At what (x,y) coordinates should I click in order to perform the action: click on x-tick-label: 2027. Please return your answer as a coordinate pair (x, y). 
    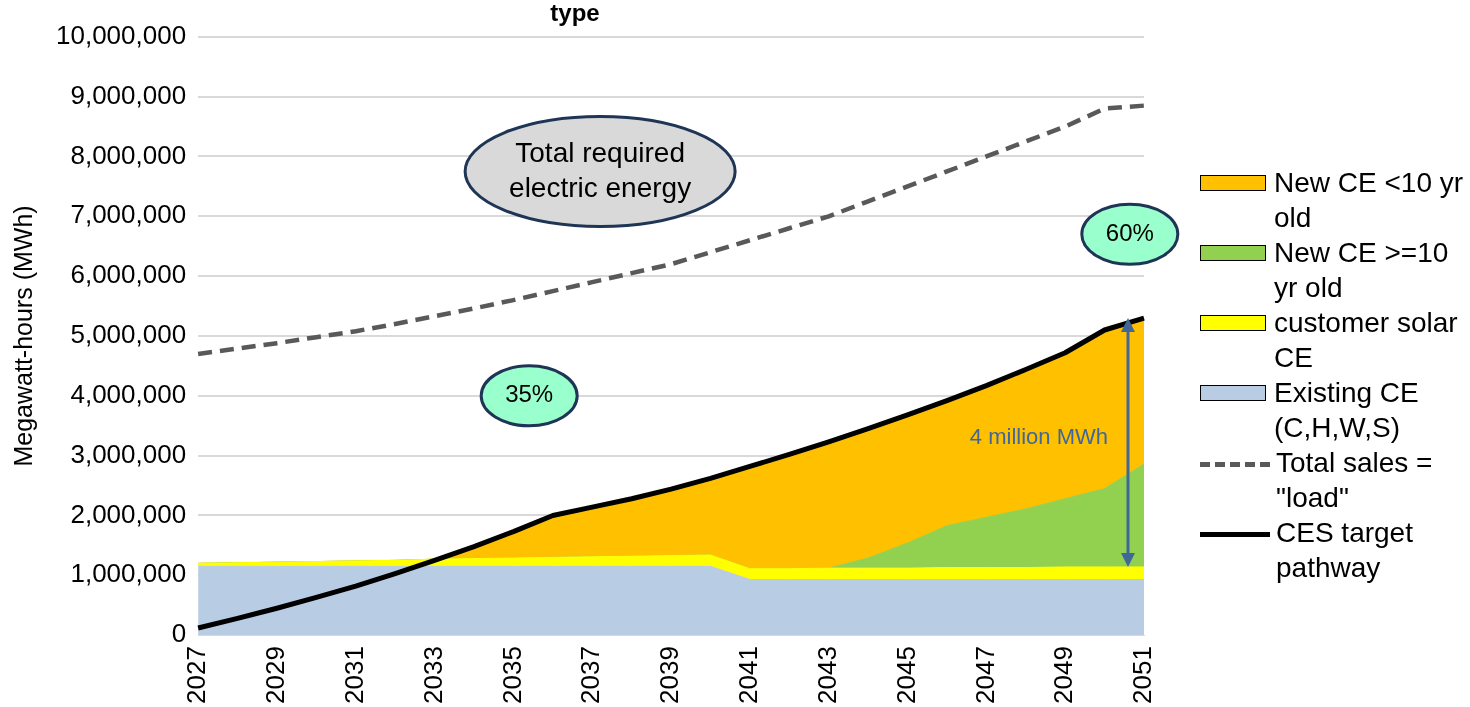
    Looking at the image, I should click on (196, 675).